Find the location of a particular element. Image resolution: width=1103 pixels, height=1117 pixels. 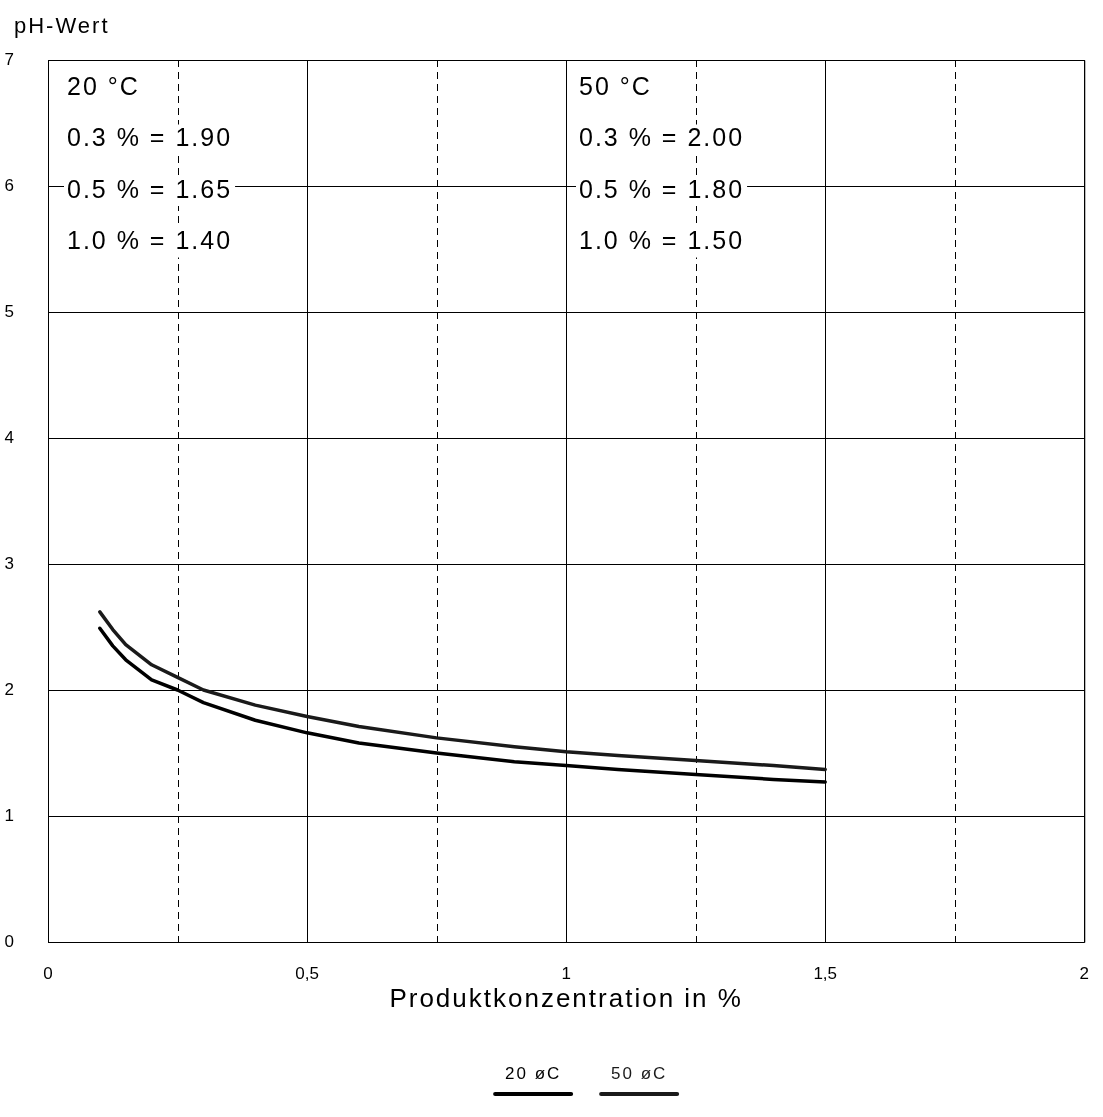

annotation: 0.5 % = 1.65 is located at coordinates (150, 188).